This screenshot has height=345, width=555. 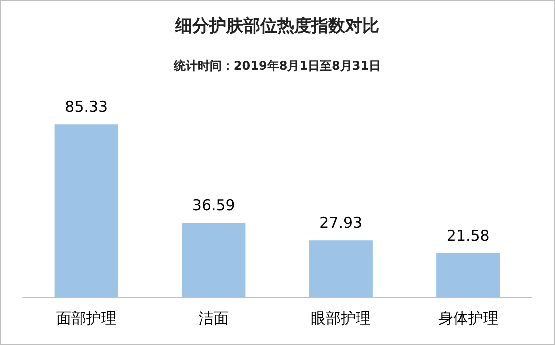 What do you see at coordinates (214, 205) in the screenshot?
I see `data-label: 36.59` at bounding box center [214, 205].